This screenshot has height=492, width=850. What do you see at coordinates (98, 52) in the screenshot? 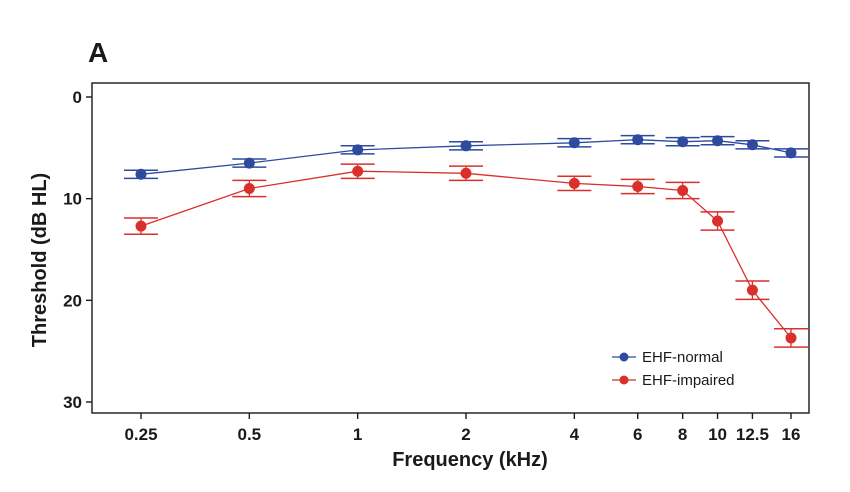
I see `panel-label: A` at bounding box center [98, 52].